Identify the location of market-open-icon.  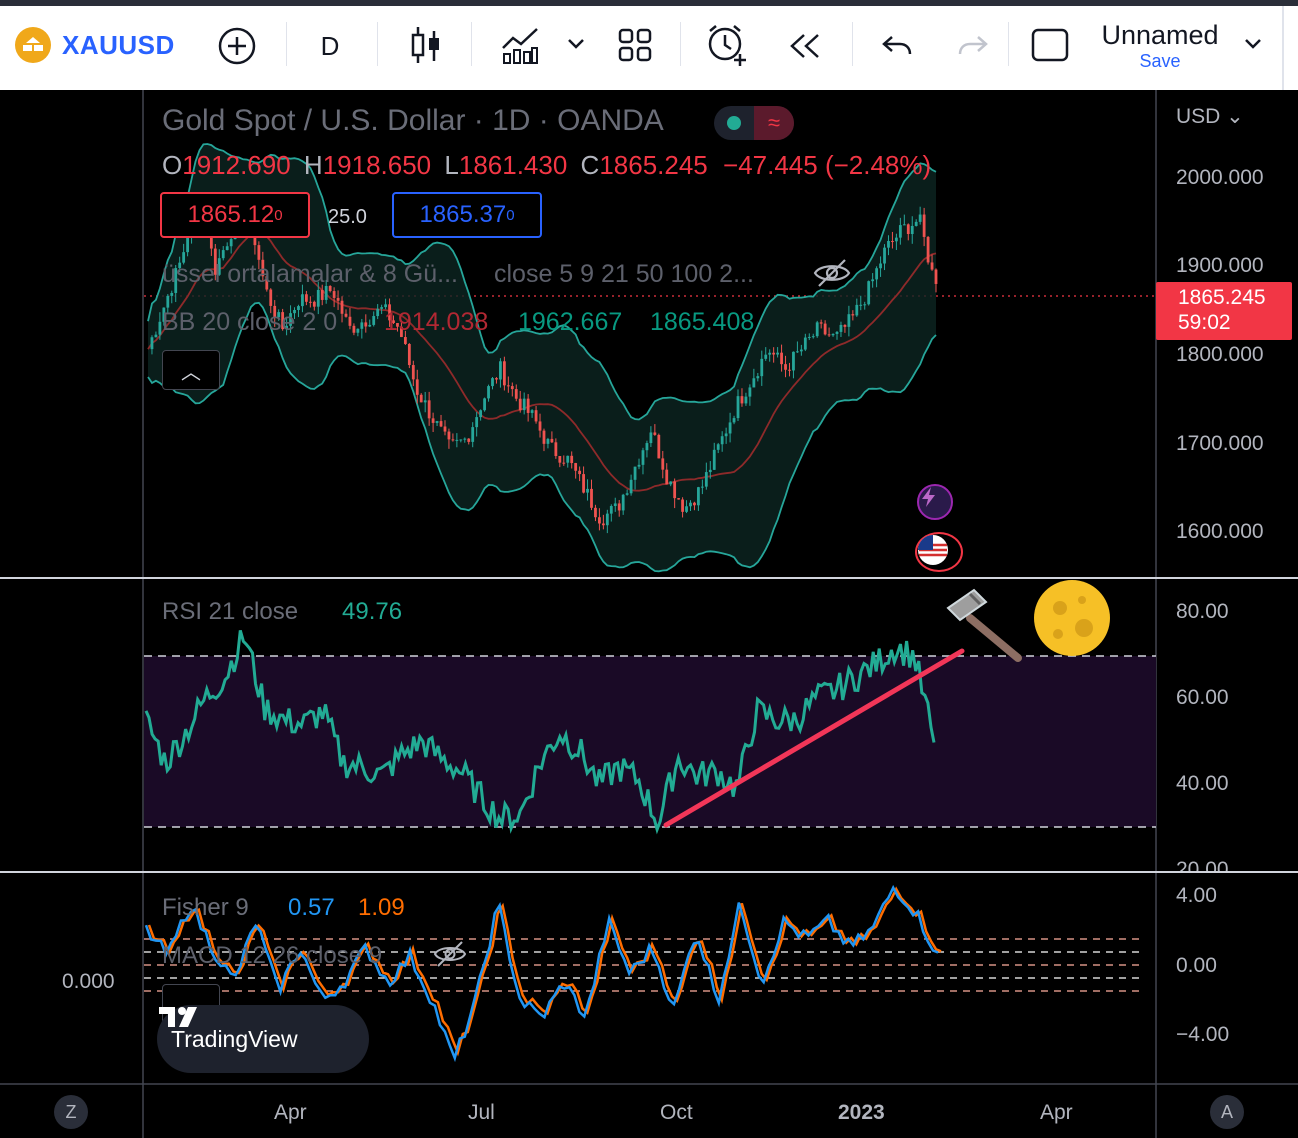
(734, 123).